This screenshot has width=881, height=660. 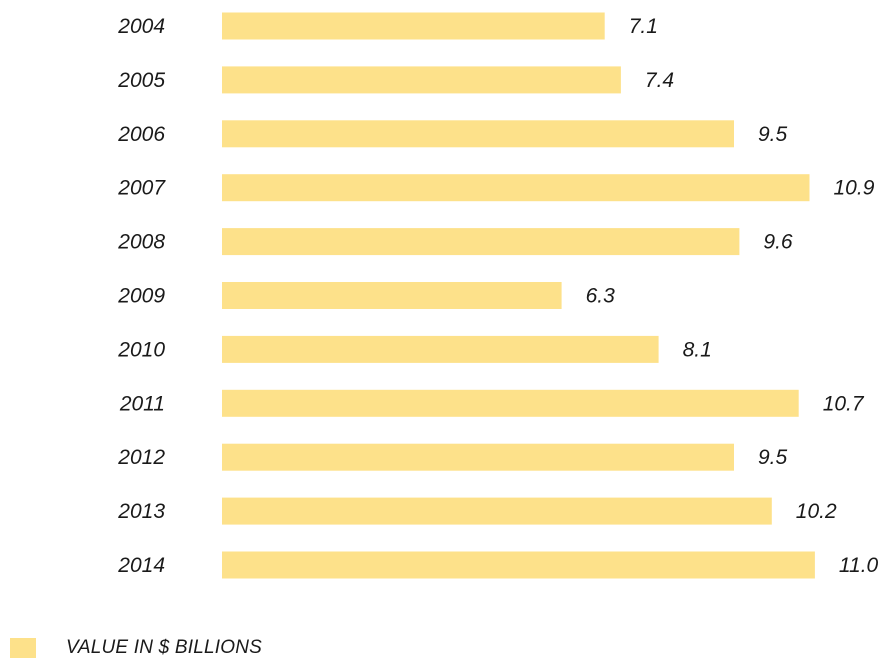 I want to click on category-label-2010: 2010, so click(x=141, y=349).